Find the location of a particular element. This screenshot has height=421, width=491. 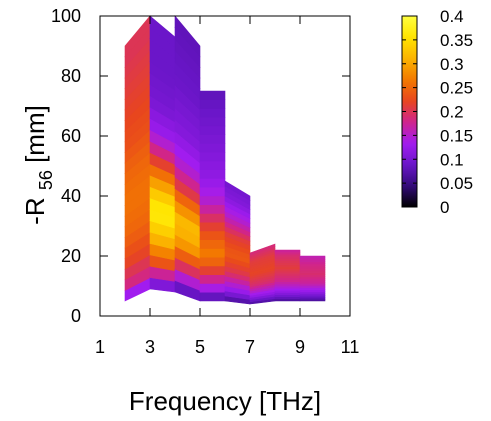

y-axis-label-main: -R is located at coordinates (35, 210).